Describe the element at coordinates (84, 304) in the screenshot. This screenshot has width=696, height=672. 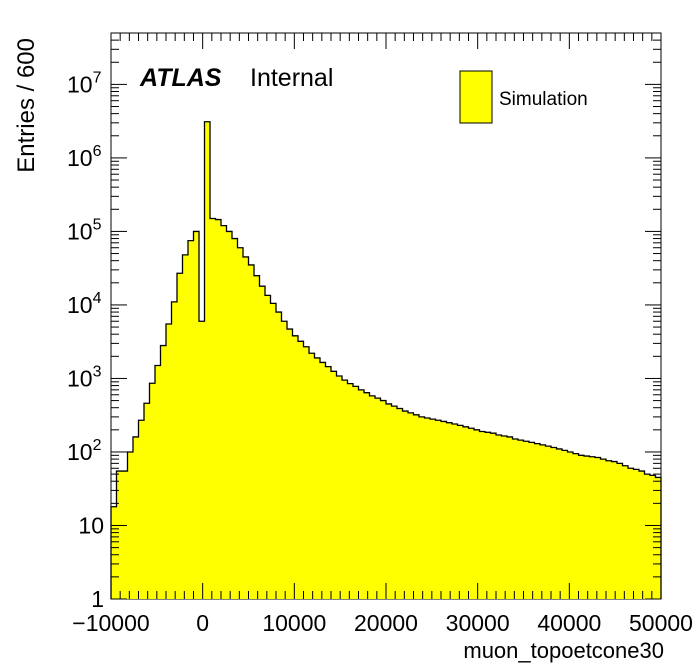
I see `y-tick-label: 10⁴` at that location.